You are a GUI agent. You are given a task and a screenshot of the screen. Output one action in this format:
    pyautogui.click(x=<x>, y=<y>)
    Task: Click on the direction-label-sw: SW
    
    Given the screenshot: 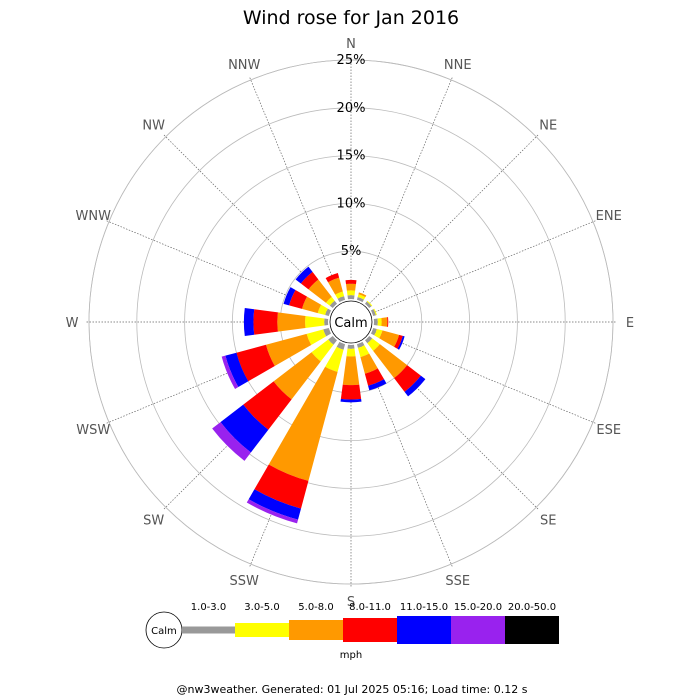 What is the action you would take?
    pyautogui.click(x=153, y=520)
    